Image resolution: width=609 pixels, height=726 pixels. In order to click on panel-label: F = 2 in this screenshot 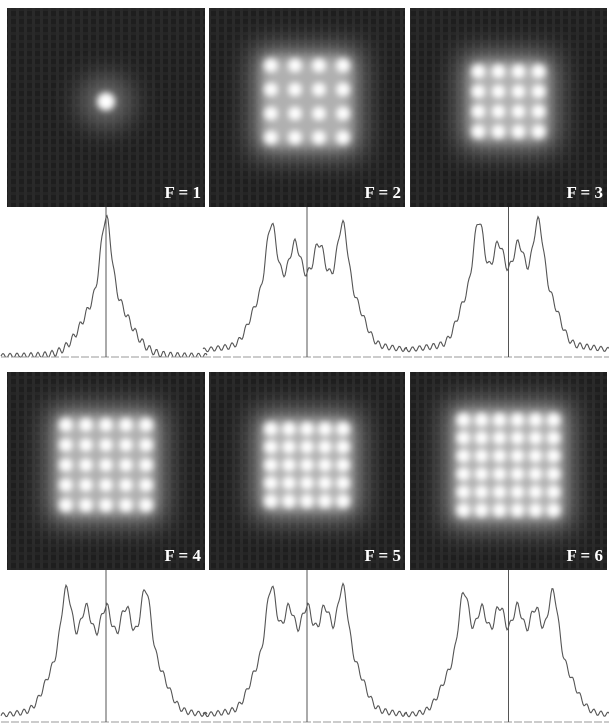, I will do `click(383, 192)`.